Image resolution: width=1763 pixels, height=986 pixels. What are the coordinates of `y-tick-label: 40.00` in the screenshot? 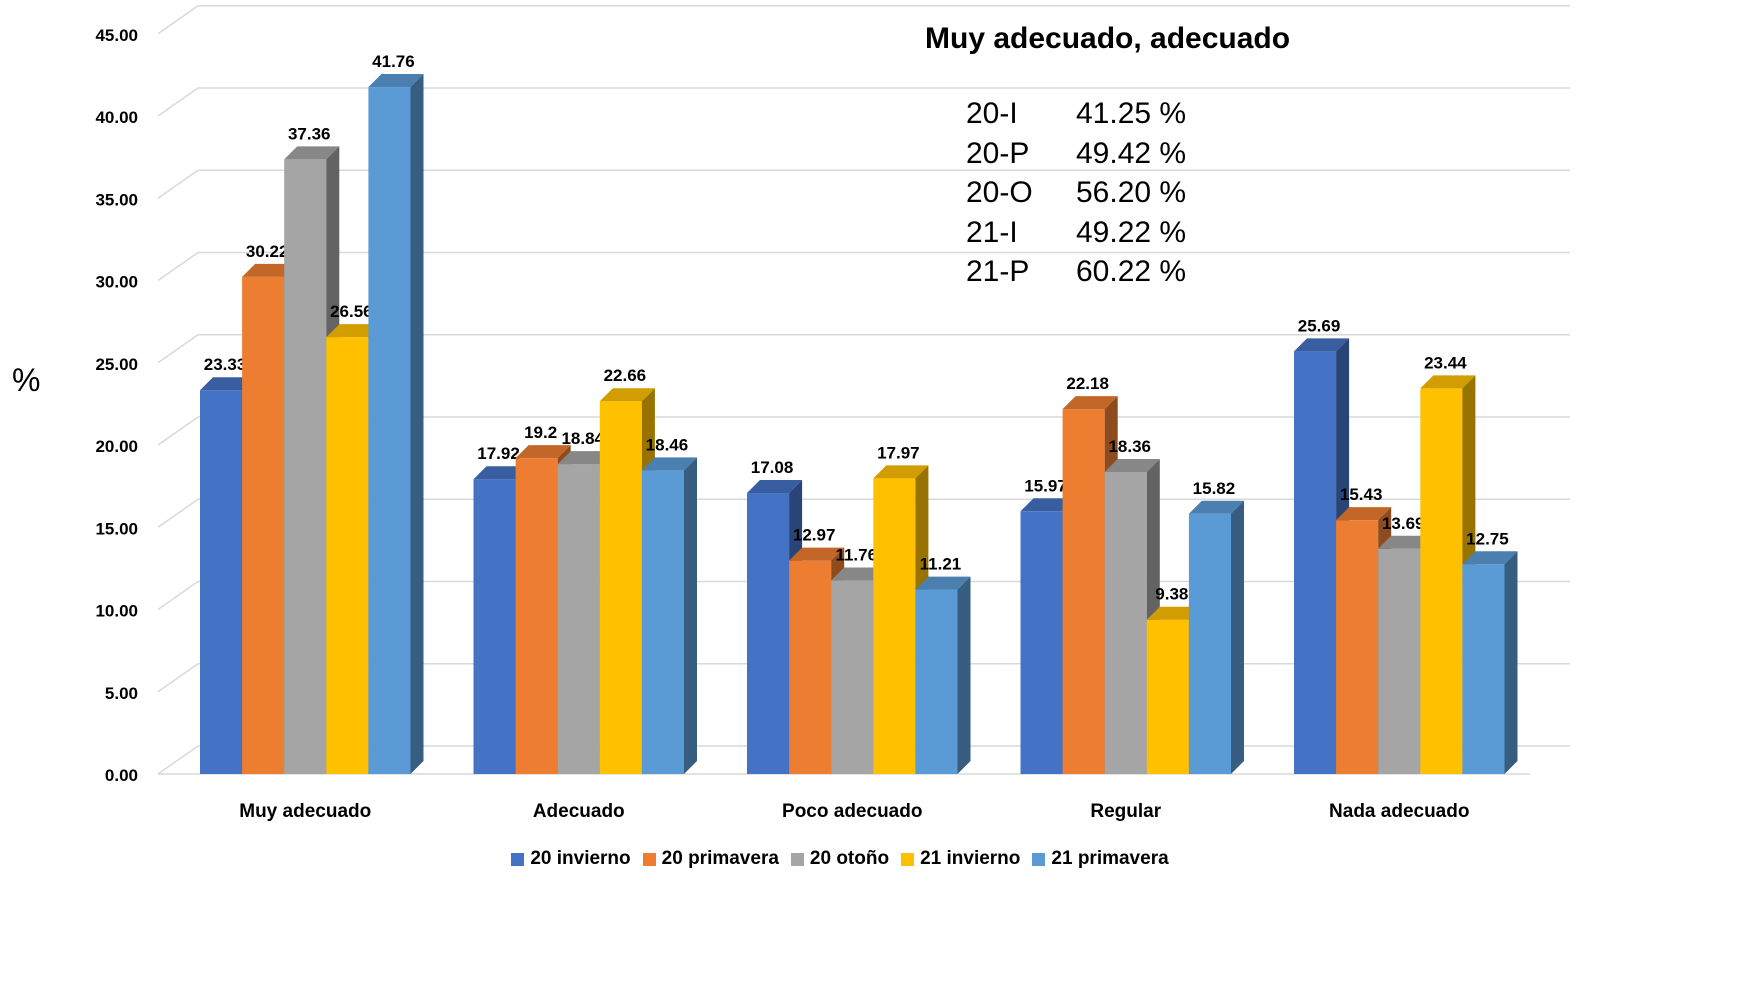 It's located at (116, 117).